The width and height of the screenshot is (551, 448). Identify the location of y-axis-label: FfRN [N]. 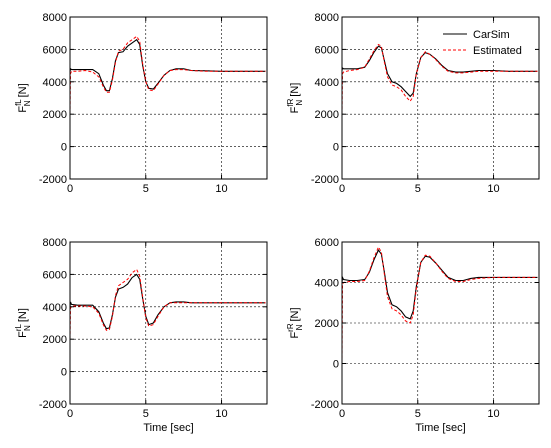
(295, 98).